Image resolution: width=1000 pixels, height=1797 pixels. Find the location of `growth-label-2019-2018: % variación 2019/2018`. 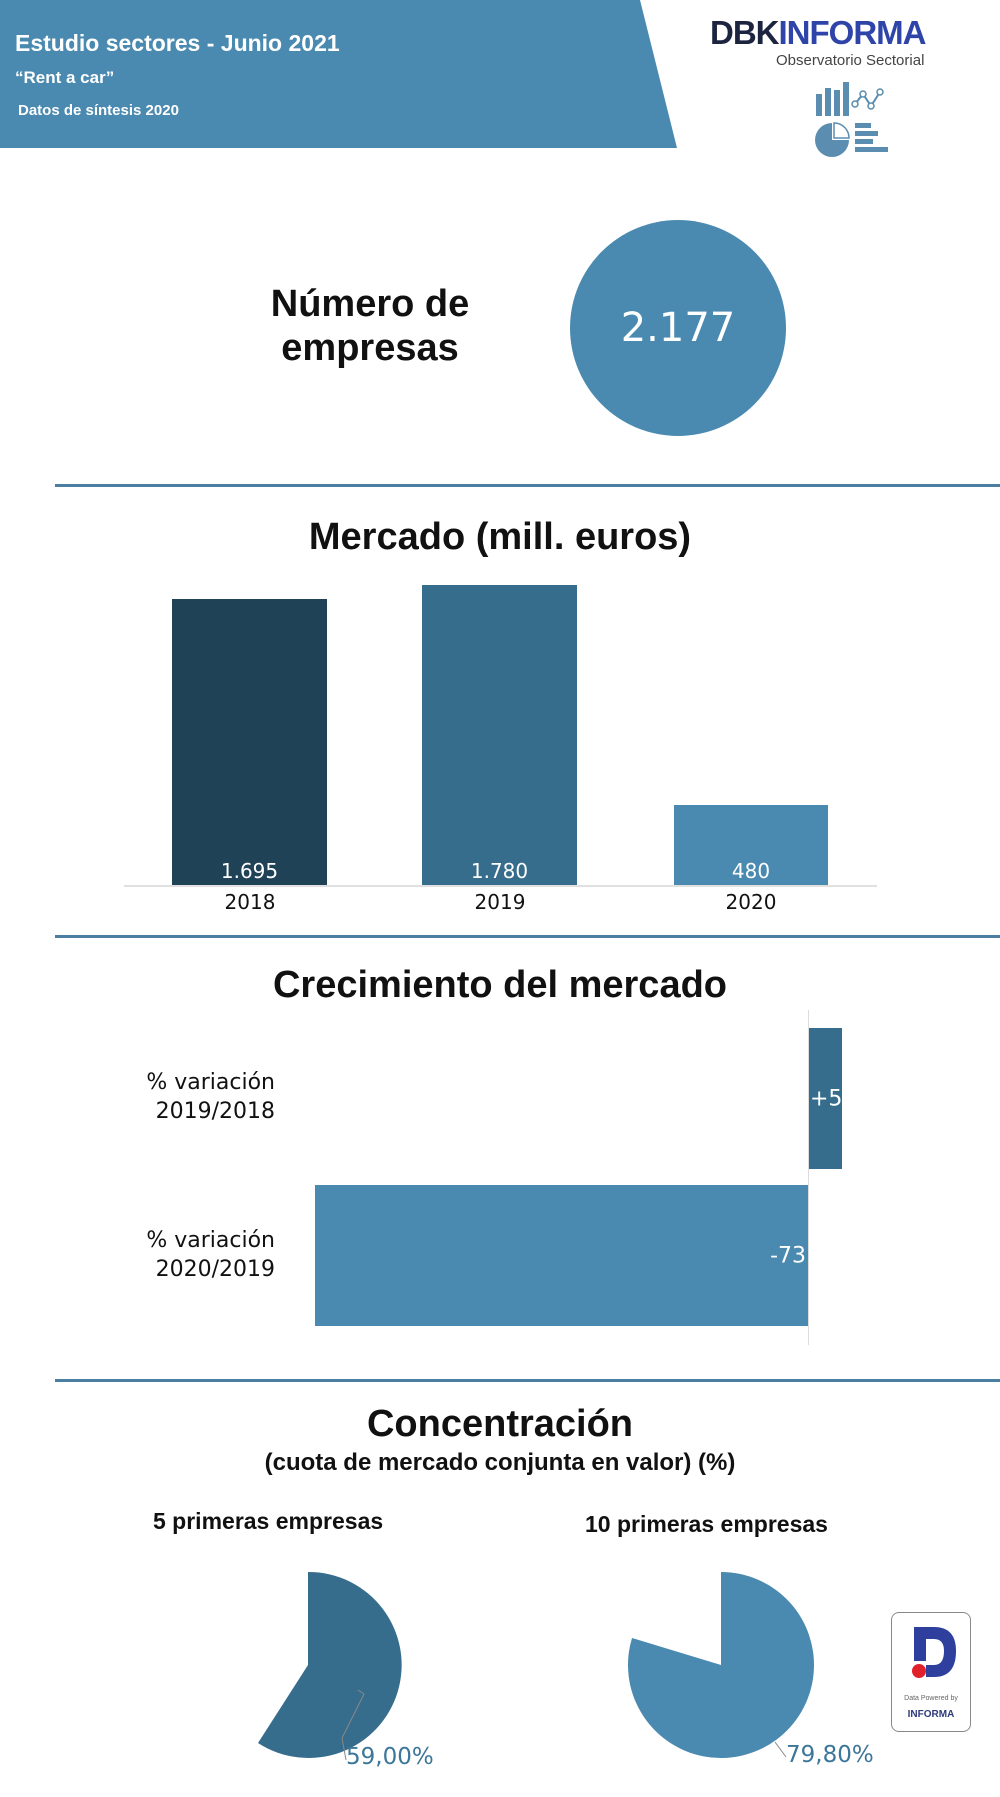

growth-label-2019-2018: % variación 2019/2018 is located at coordinates (187, 1097).